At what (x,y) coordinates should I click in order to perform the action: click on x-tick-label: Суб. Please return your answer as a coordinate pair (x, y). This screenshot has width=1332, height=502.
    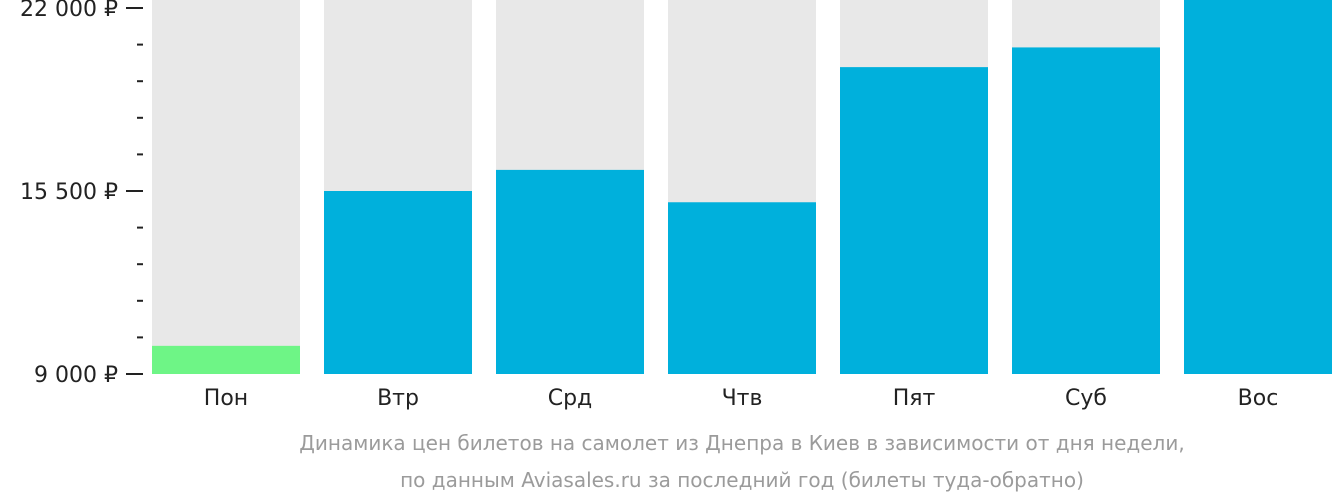
    Looking at the image, I should click on (1086, 398).